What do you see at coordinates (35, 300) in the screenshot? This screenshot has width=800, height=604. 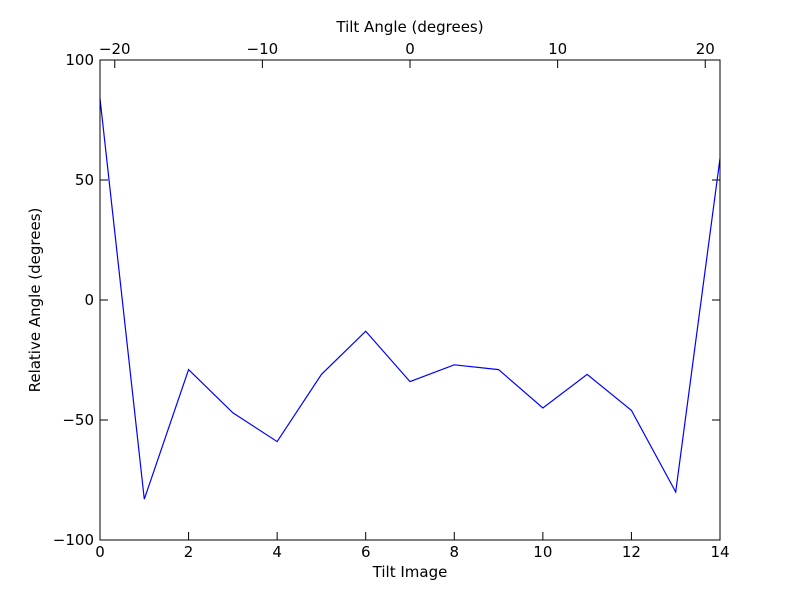 I see `y-axis-label: Relative Angle (degrees)` at bounding box center [35, 300].